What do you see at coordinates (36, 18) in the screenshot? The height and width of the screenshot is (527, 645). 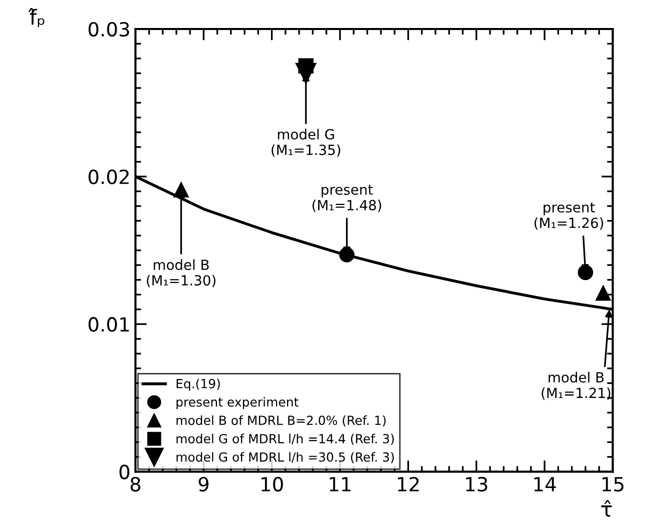 I see `y-axis-title: f̂ₚ` at bounding box center [36, 18].